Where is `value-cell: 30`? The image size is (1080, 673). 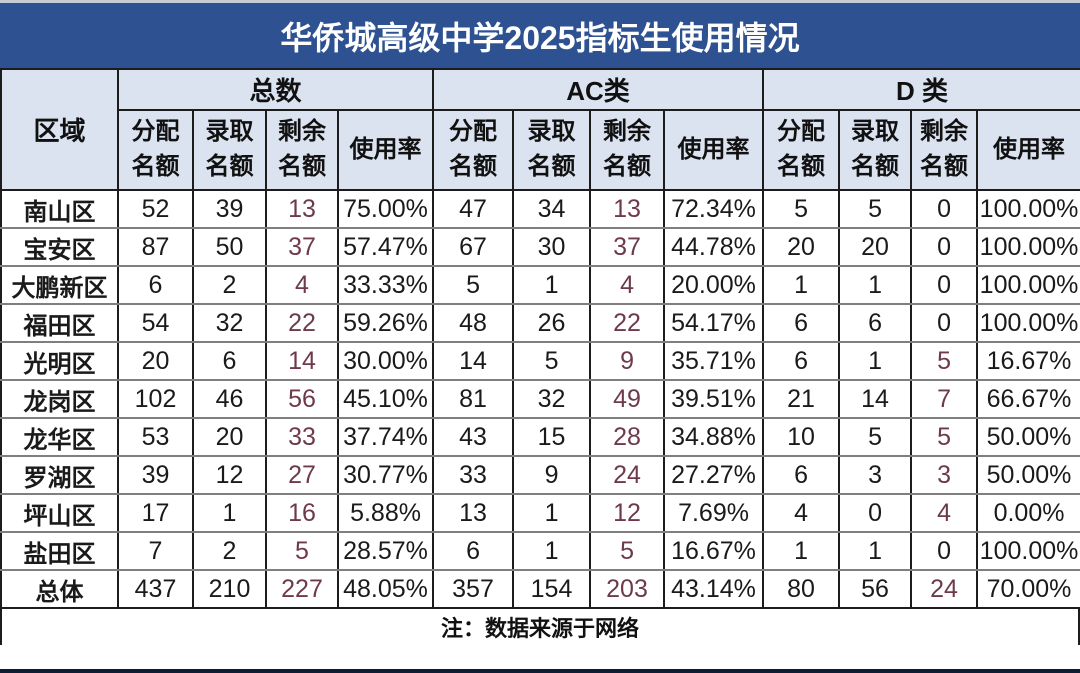 value-cell: 30 is located at coordinates (552, 247).